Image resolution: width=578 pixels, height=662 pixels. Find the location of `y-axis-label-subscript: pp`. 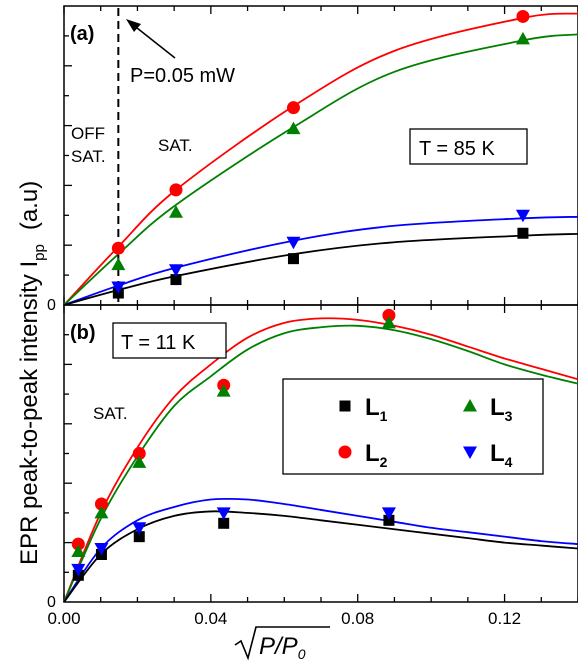

y-axis-label-subscript: pp is located at coordinates (39, 252).